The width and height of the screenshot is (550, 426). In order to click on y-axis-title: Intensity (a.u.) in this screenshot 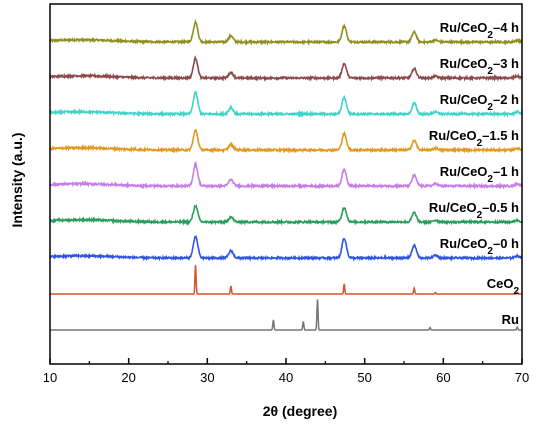, I will do `click(17, 180)`.